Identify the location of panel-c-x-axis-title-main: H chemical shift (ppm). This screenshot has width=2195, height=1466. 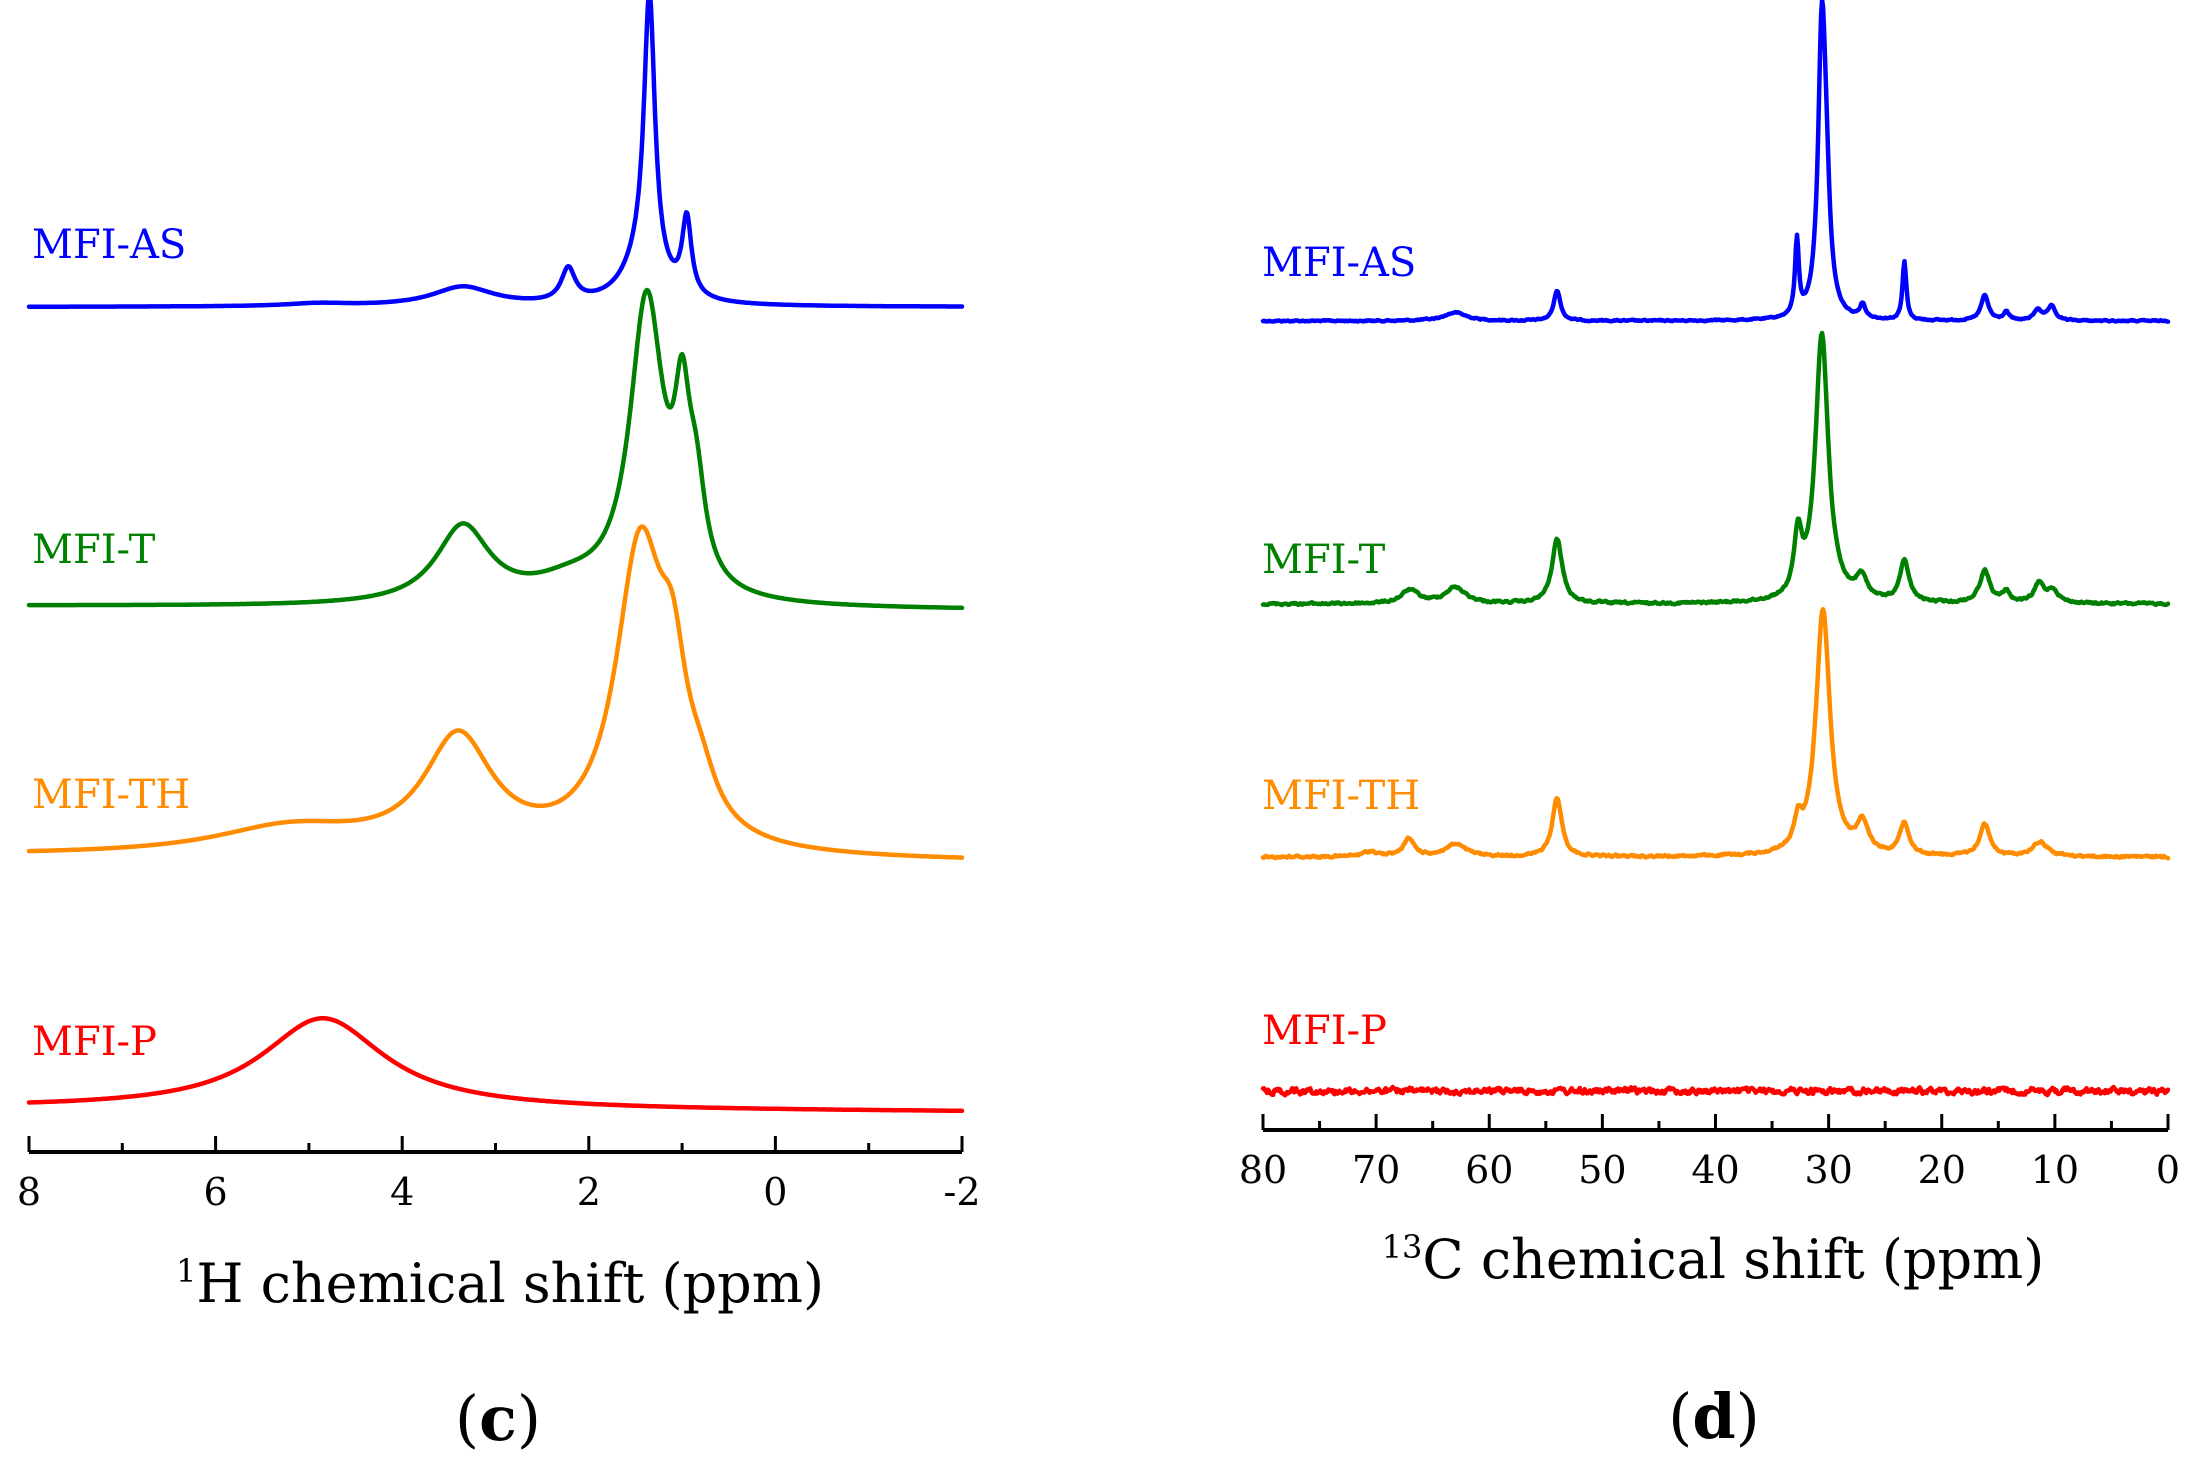
(510, 1283).